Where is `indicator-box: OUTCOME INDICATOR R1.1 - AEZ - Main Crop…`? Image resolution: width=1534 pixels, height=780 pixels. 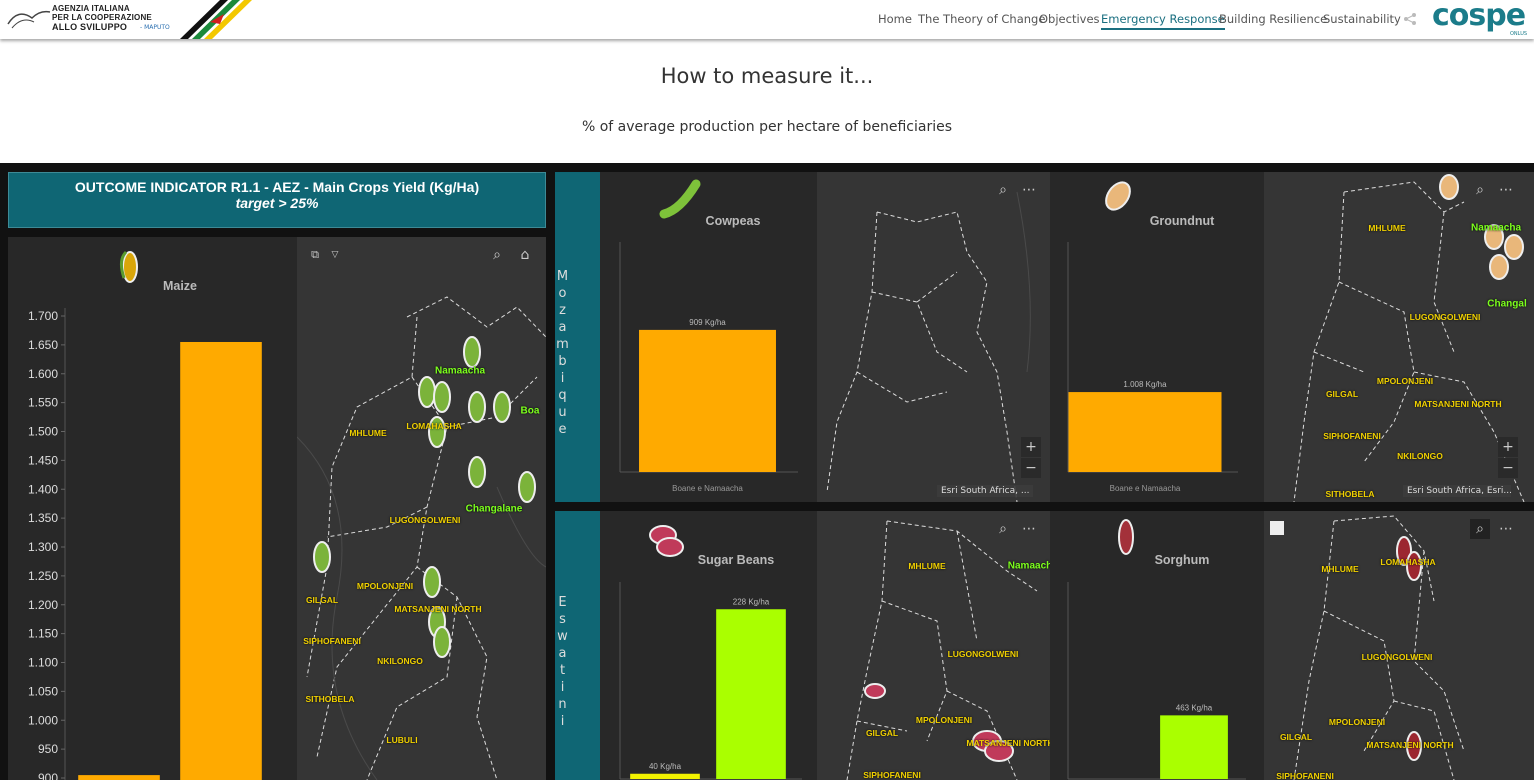
indicator-box: OUTCOME INDICATOR R1.1 - AEZ - Main Crop… is located at coordinates (277, 200).